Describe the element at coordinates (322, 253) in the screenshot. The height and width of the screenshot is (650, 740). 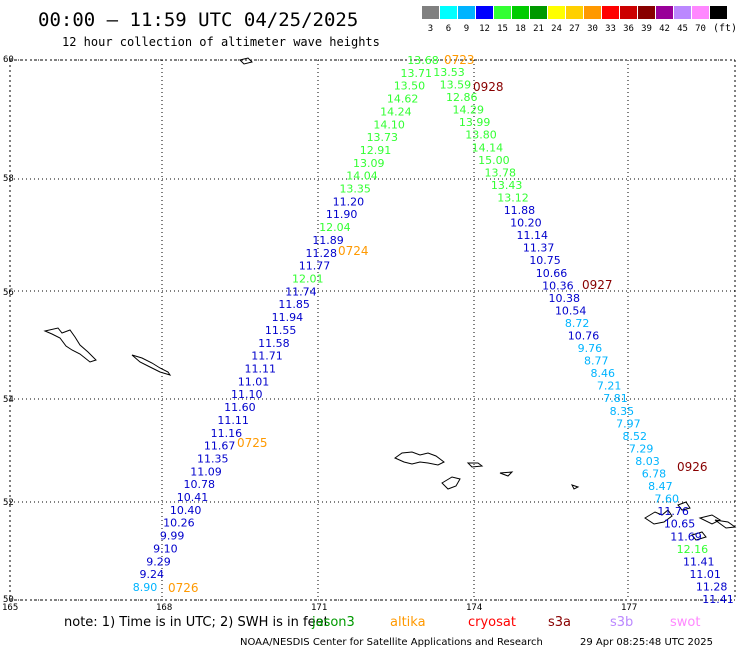
I see `track-west-value: 11.28` at that location.